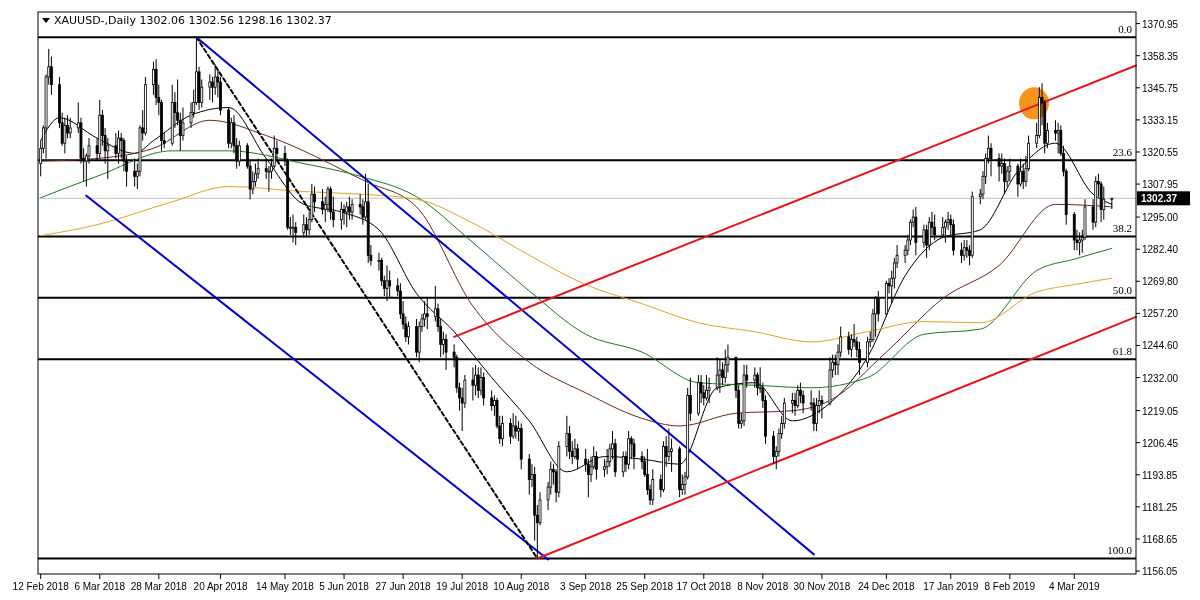 The image size is (1200, 600). What do you see at coordinates (1160, 56) in the screenshot?
I see `y-tick-label: 1358.35` at bounding box center [1160, 56].